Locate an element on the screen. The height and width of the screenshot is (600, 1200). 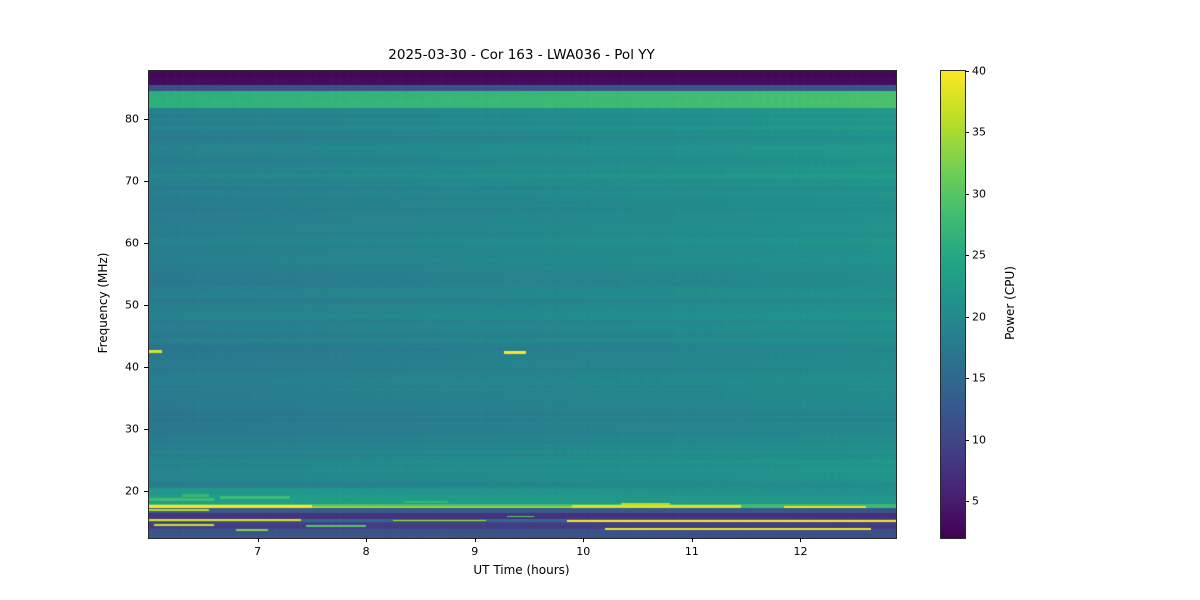
colorbar-tick-label: 5 is located at coordinates (975, 501).